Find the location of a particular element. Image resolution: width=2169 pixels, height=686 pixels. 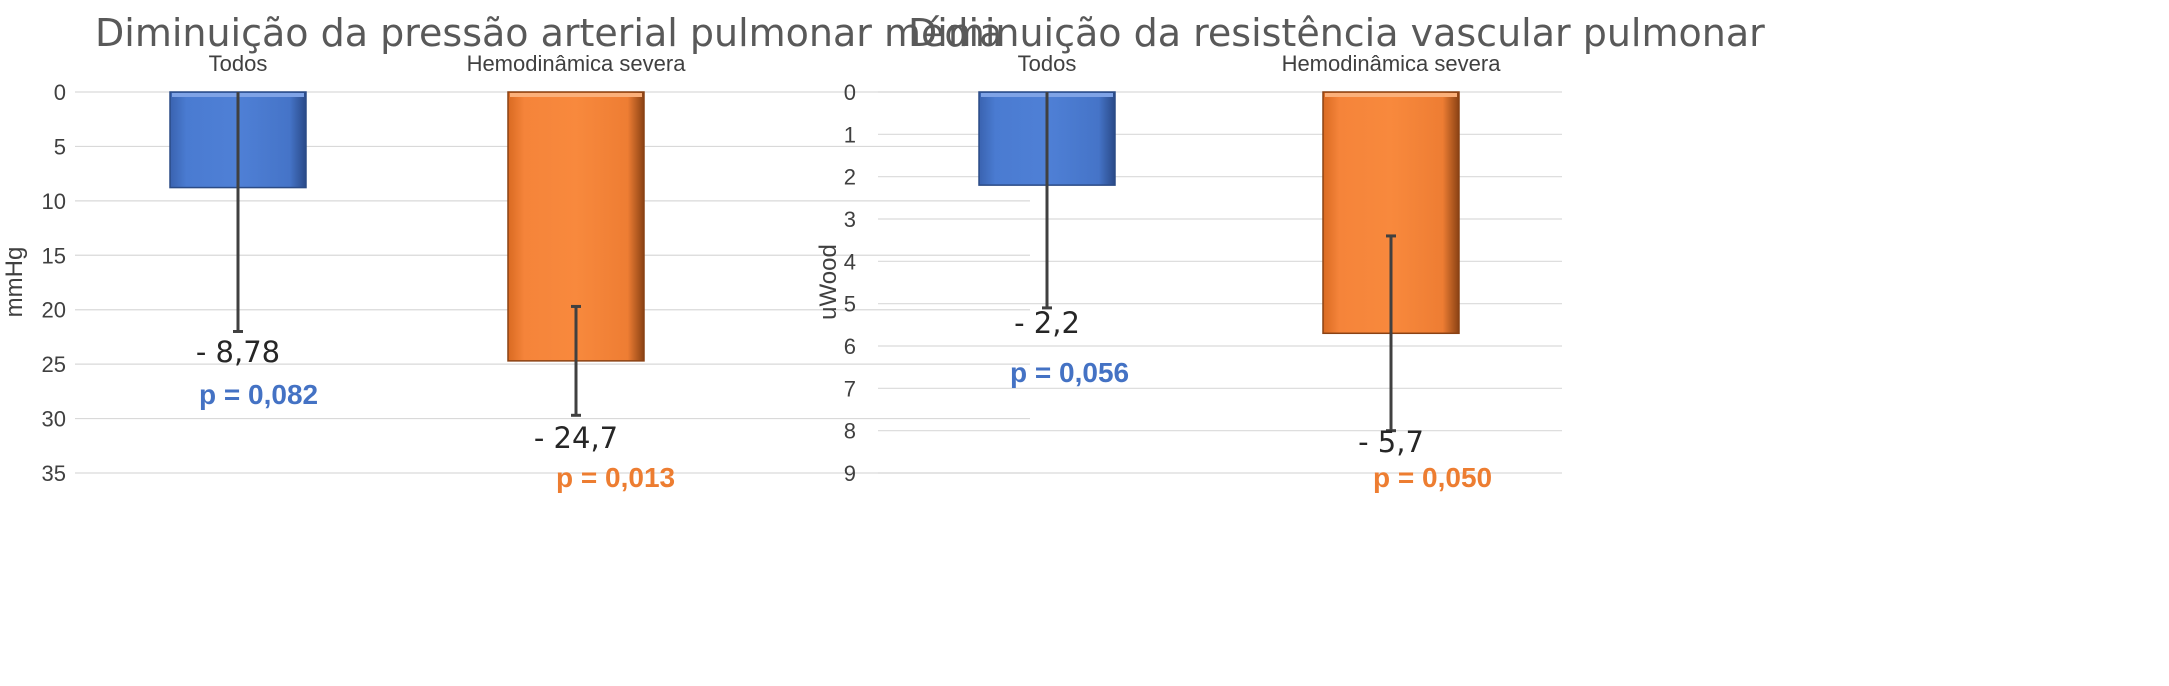

y-tick-label: 7 is located at coordinates (850, 388).